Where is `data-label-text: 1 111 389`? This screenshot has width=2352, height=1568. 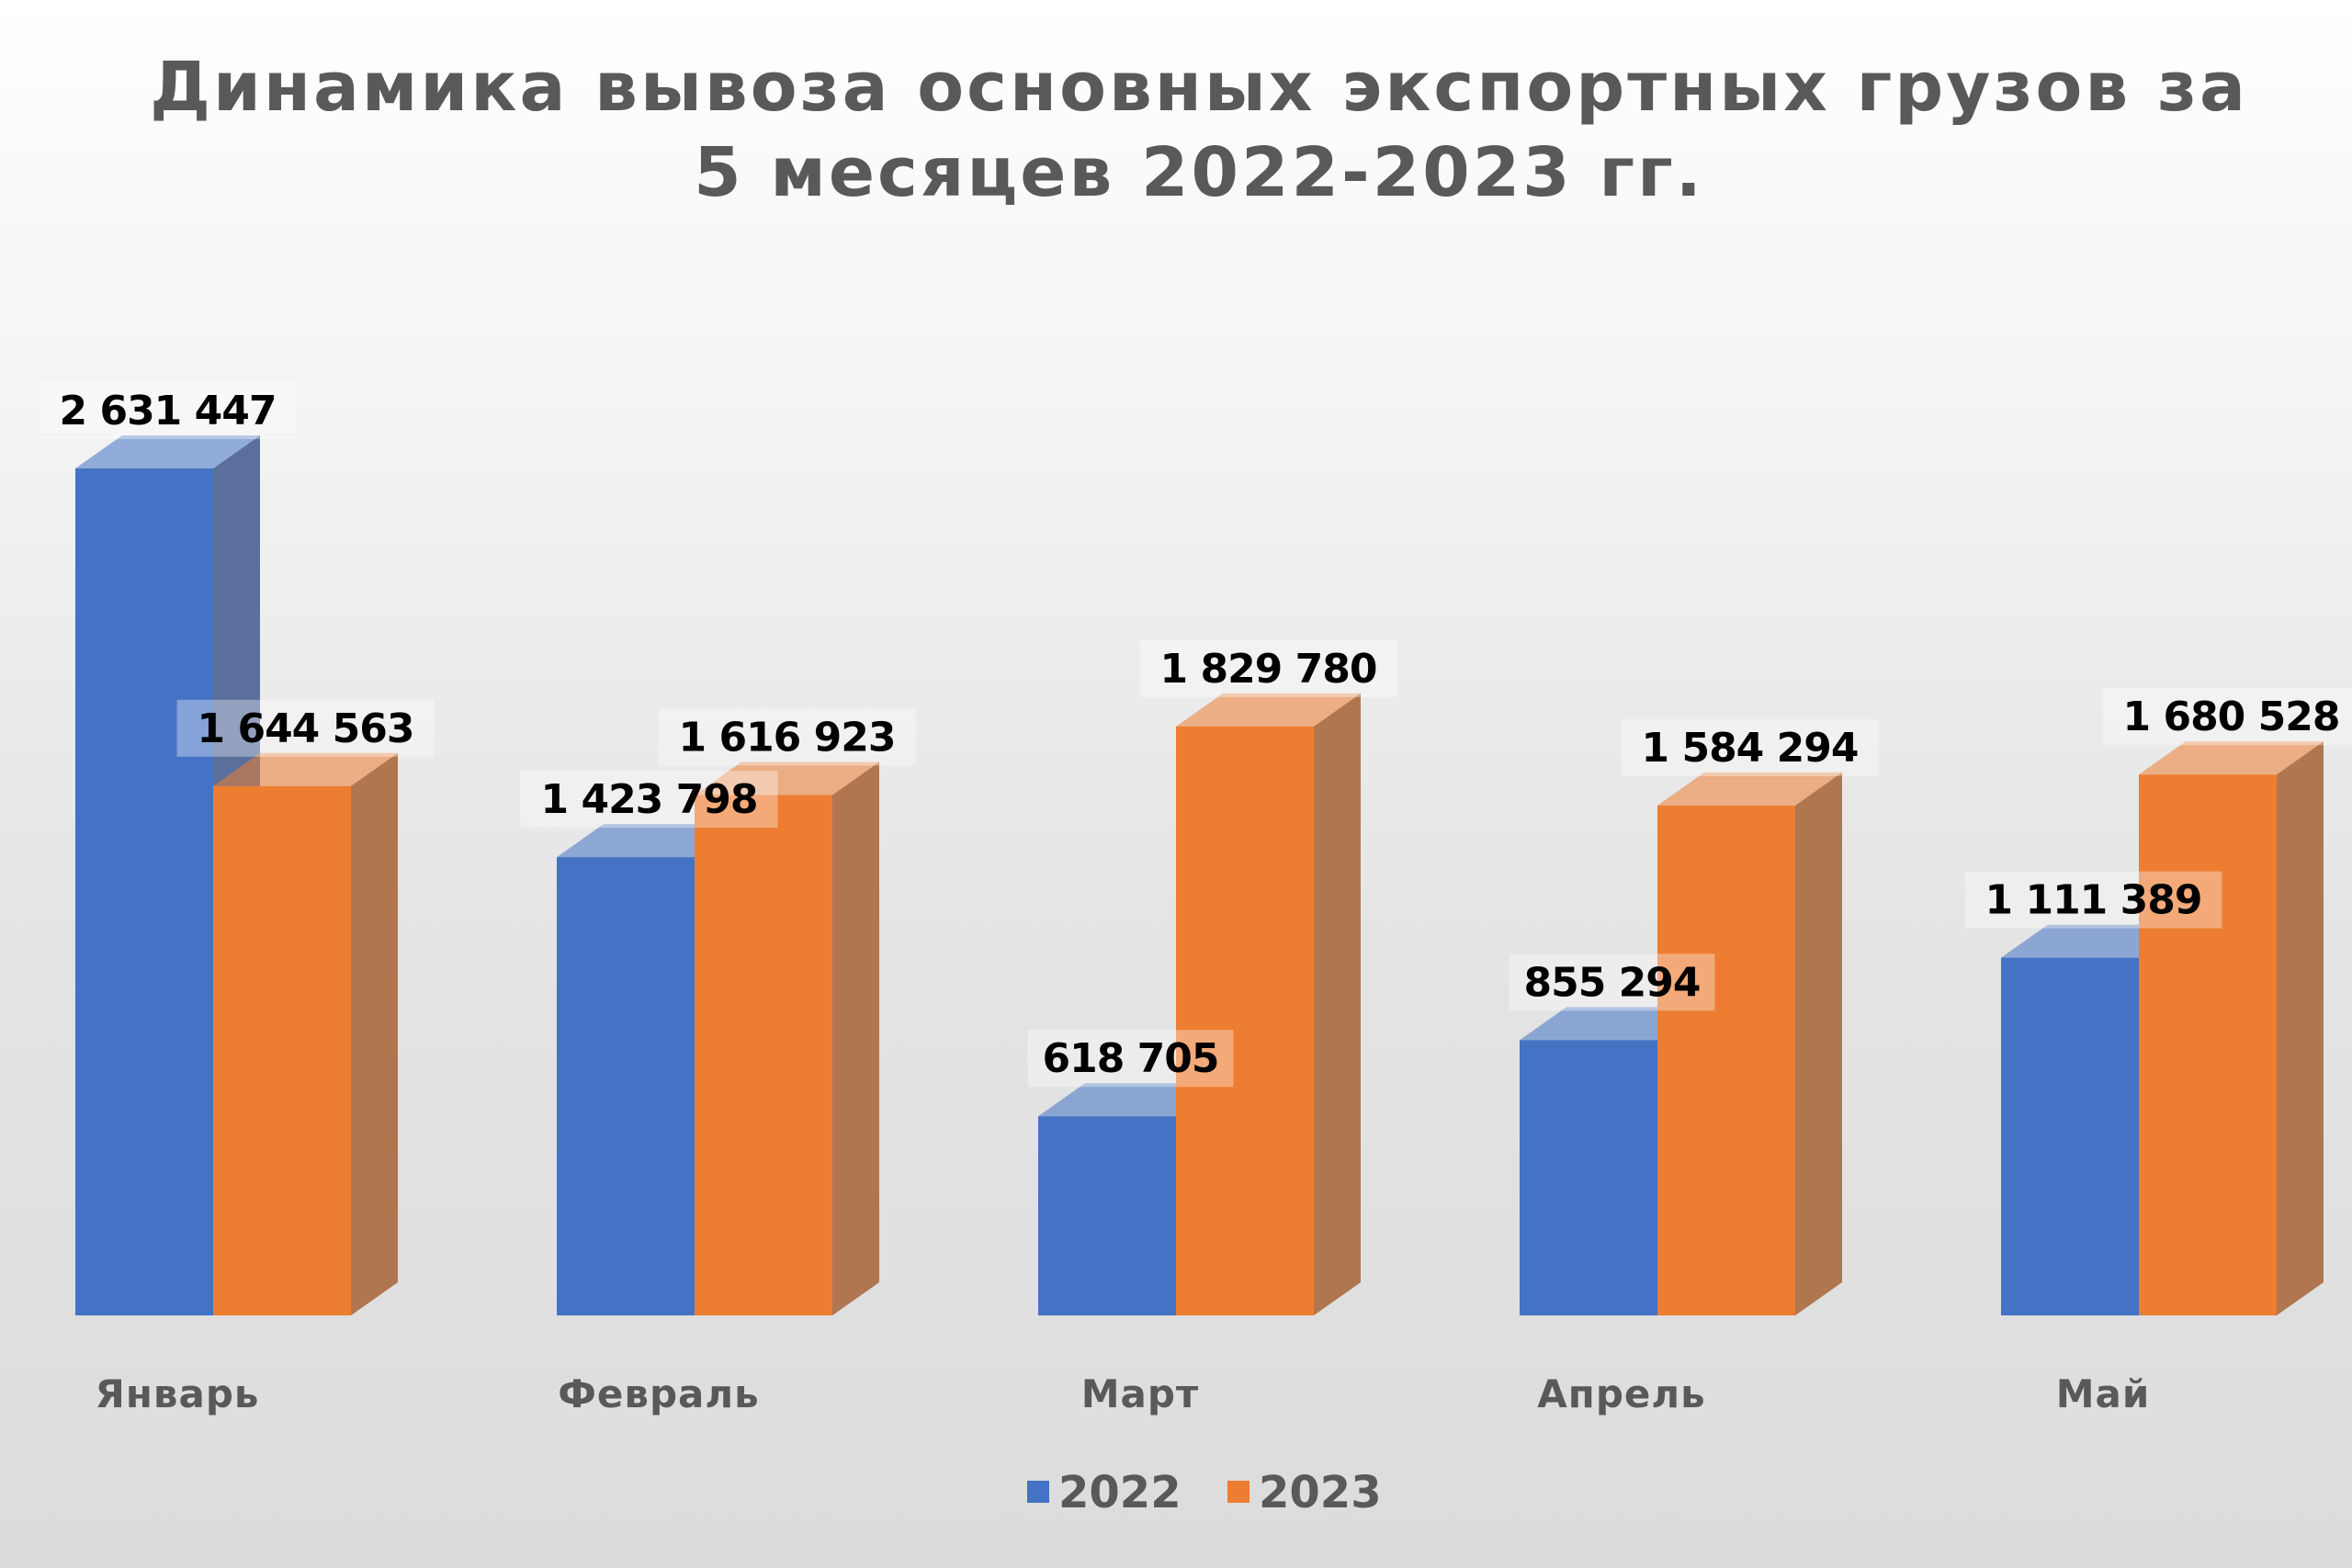 data-label-text: 1 111 389 is located at coordinates (2093, 900).